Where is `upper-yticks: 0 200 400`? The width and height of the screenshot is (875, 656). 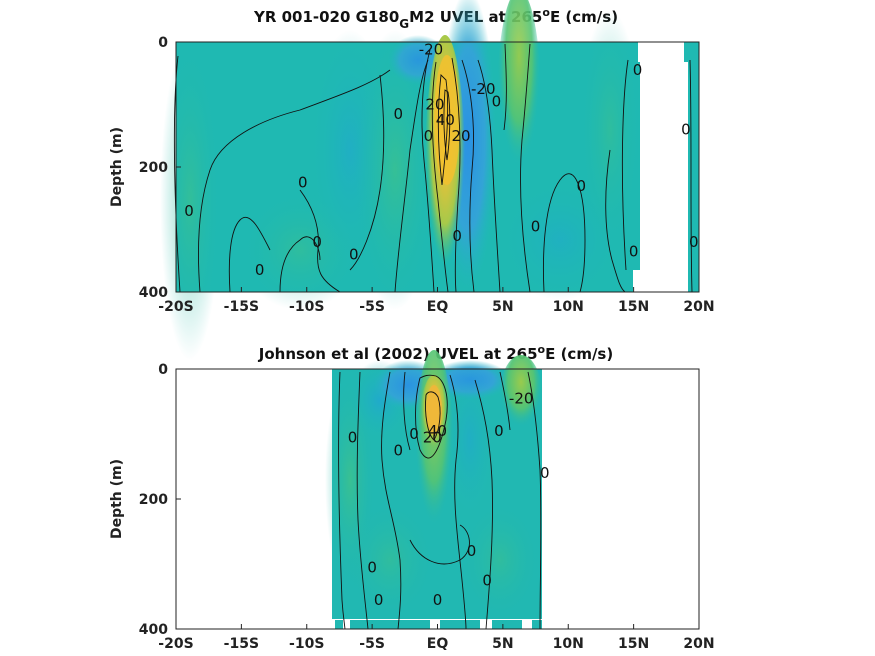 upper-yticks: 0 200 400 is located at coordinates (160, 168).